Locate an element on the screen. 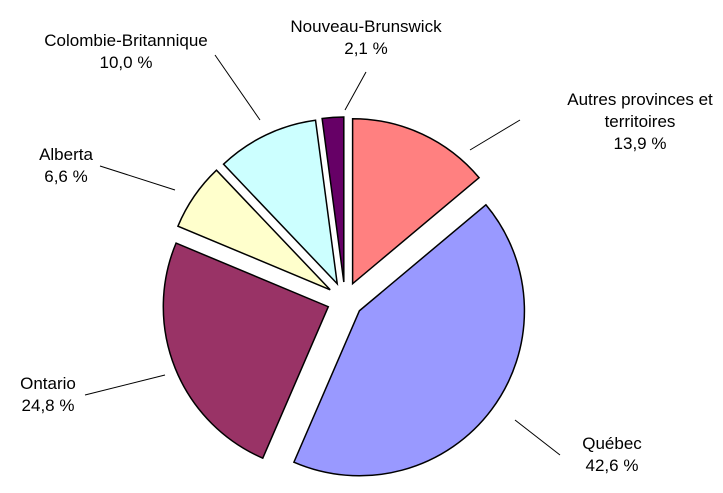  slice-label: Québec 42,6 % is located at coordinates (612, 455).